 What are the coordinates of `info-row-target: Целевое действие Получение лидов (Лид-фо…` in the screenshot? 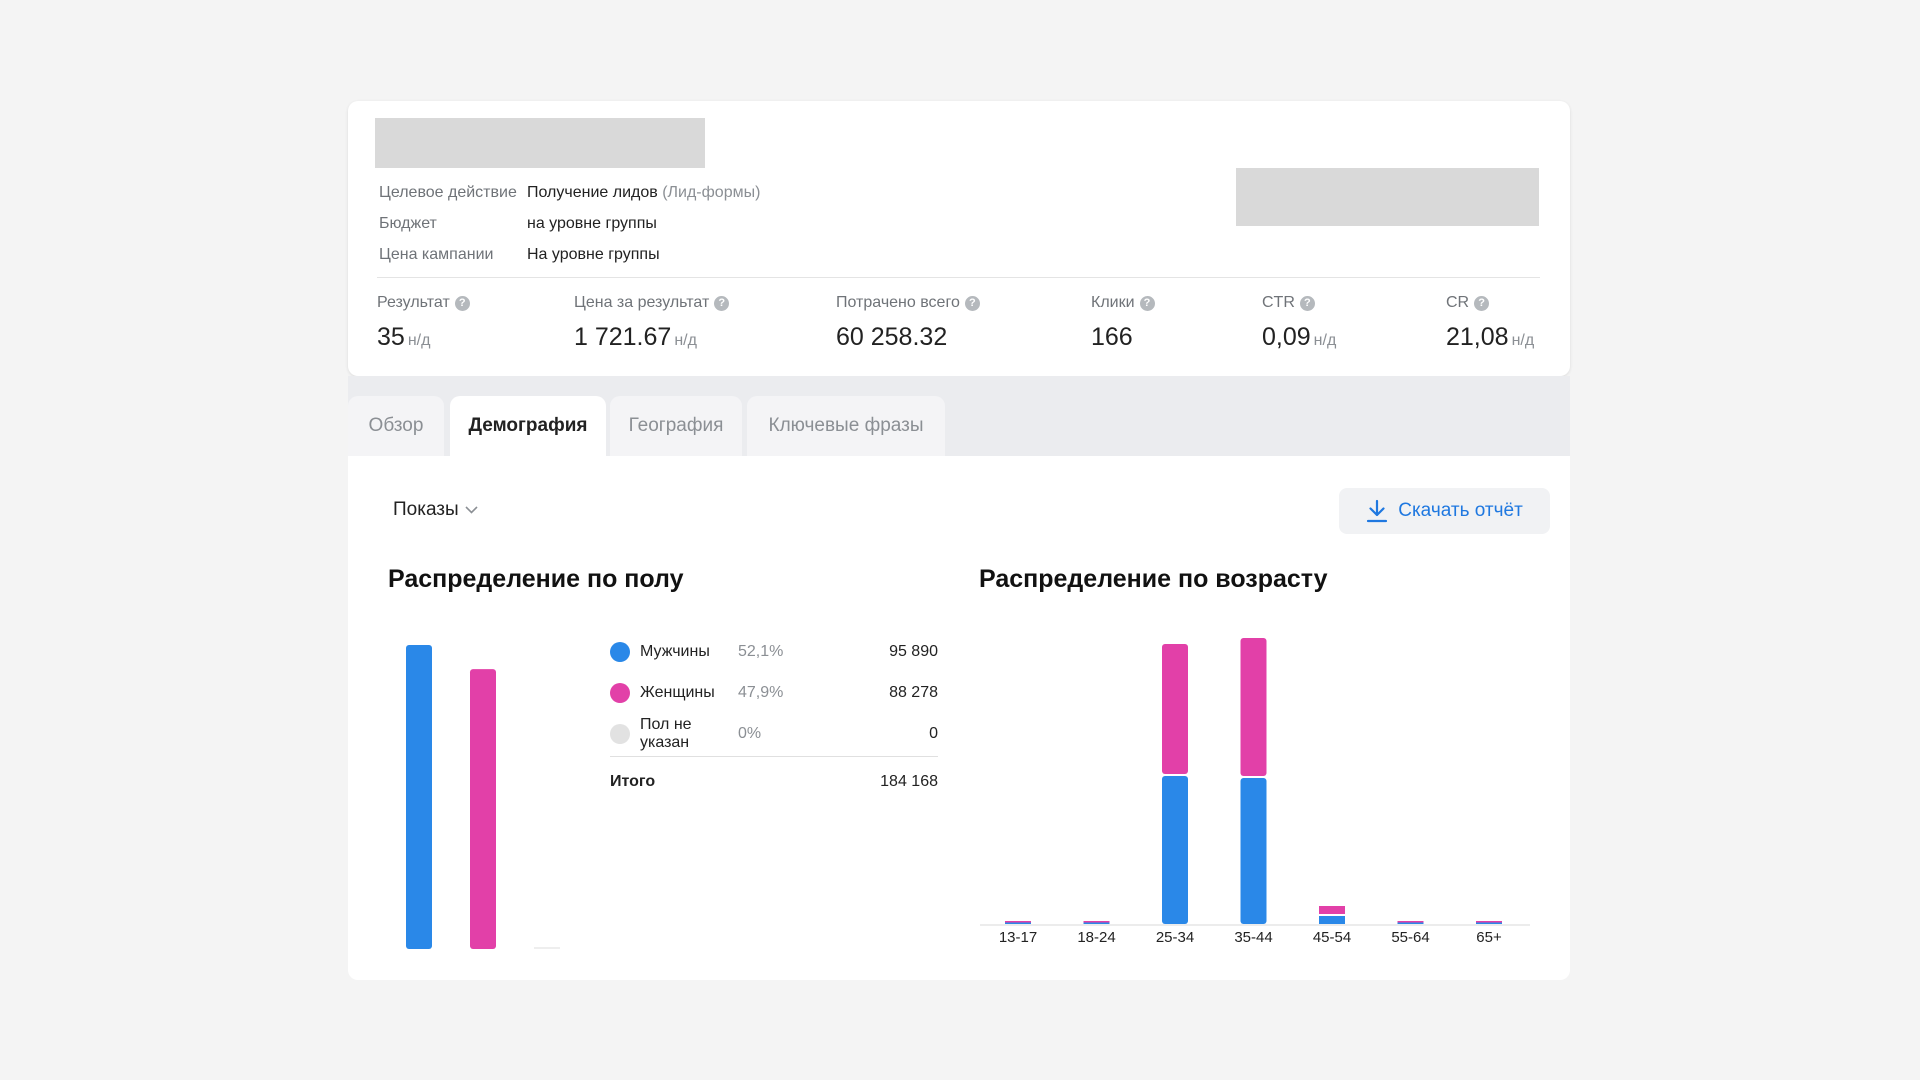 It's located at (569, 192).